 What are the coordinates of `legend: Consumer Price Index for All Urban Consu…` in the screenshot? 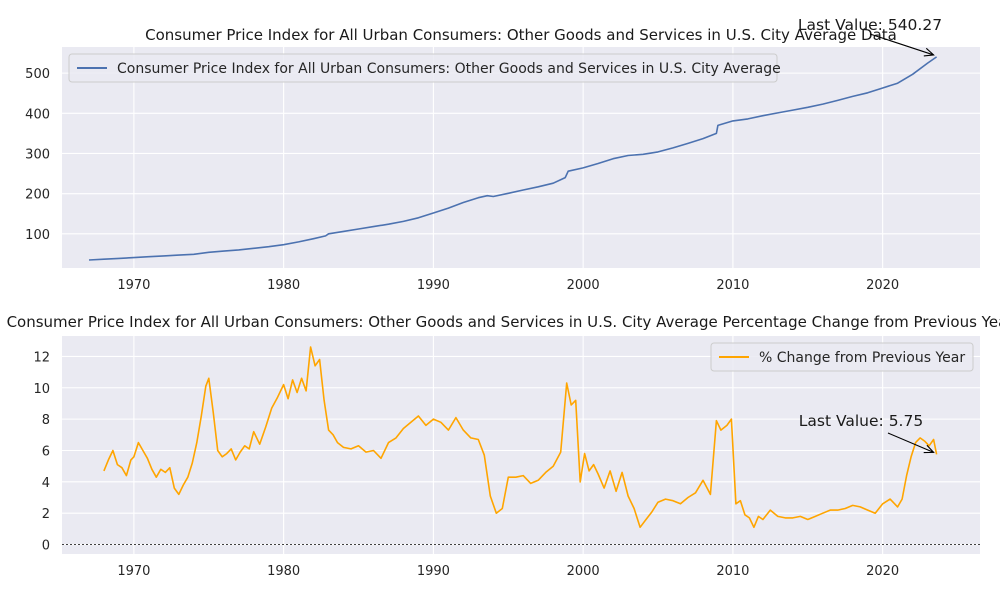 It's located at (424, 68).